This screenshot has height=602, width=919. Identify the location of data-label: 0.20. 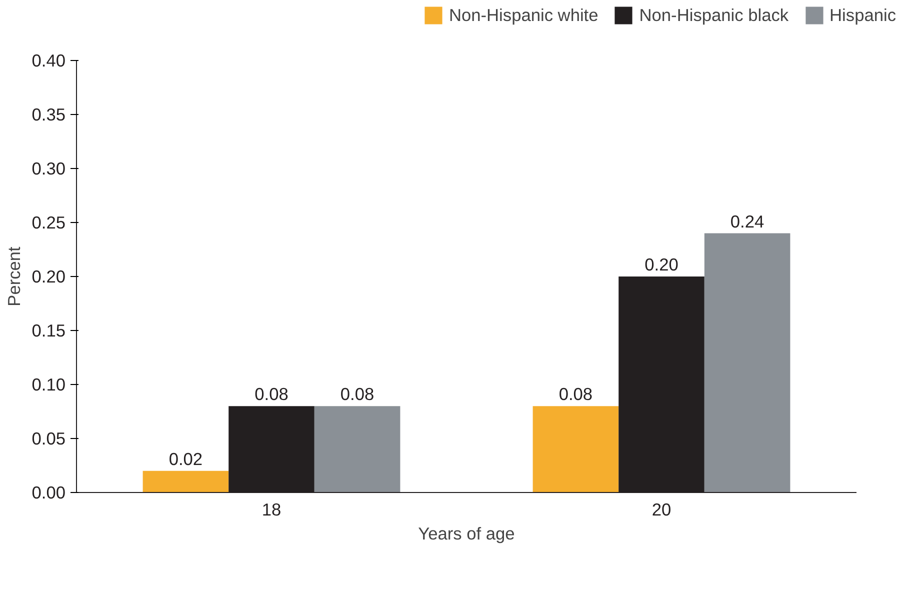
(661, 264).